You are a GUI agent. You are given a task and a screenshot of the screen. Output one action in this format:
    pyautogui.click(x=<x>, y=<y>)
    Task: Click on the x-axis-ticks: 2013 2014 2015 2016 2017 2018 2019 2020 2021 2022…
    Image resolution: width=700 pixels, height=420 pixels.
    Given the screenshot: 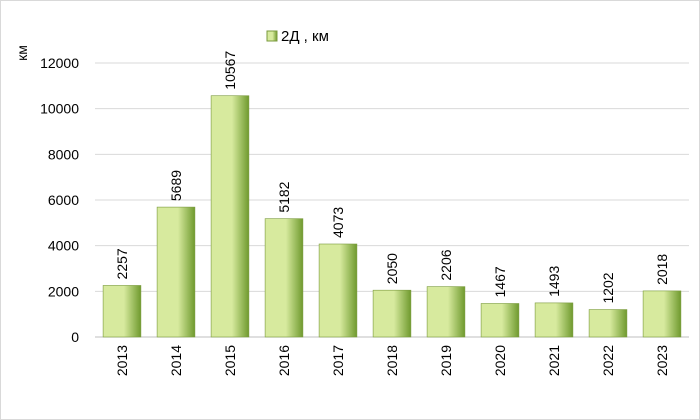 What is the action you would take?
    pyautogui.click(x=392, y=360)
    